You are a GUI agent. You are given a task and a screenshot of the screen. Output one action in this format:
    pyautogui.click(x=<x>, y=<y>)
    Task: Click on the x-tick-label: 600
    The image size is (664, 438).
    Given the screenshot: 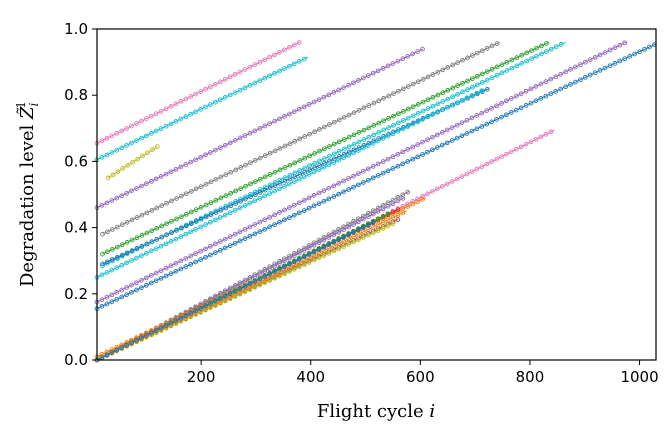 What is the action you would take?
    pyautogui.click(x=420, y=377)
    